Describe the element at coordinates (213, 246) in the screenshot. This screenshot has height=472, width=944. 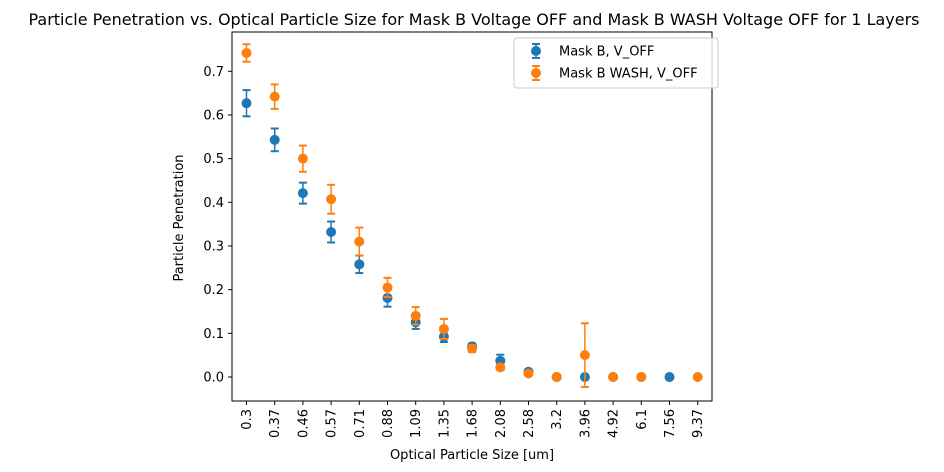
I see `y-tick-label: 0.3` at that location.